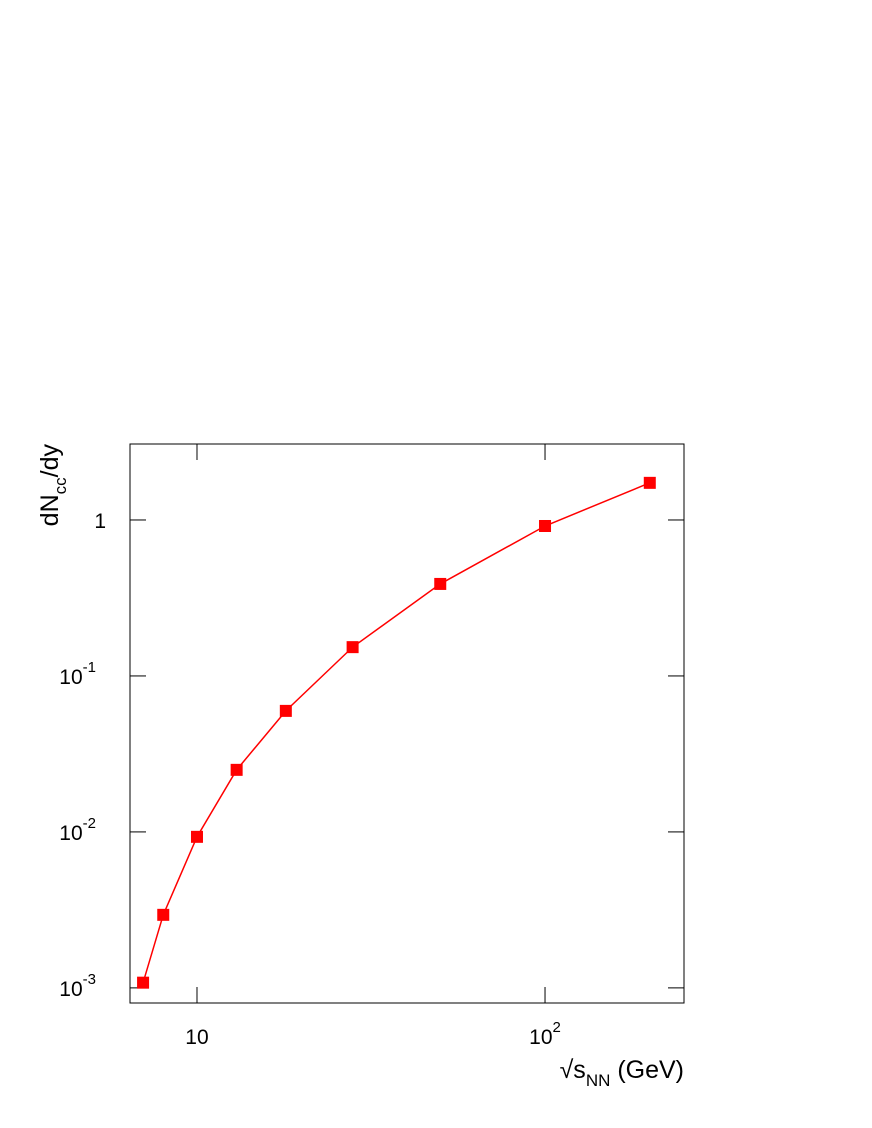  I want to click on tick-label: 10⁻³, so click(77, 986).